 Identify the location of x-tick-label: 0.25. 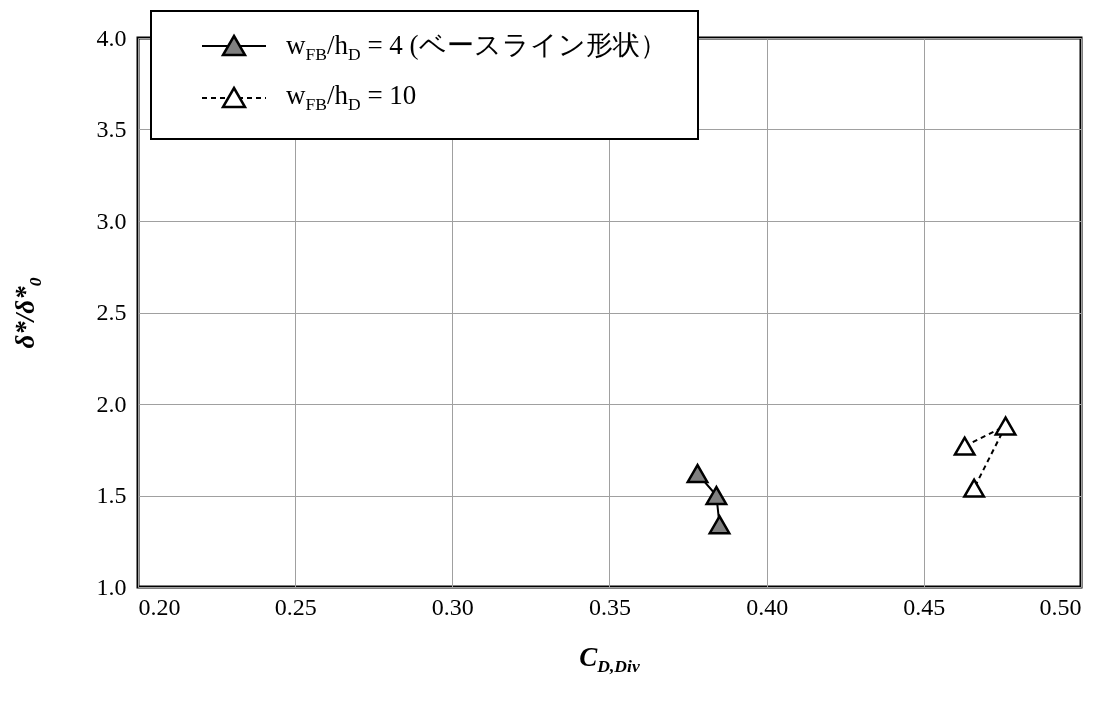
(295, 606).